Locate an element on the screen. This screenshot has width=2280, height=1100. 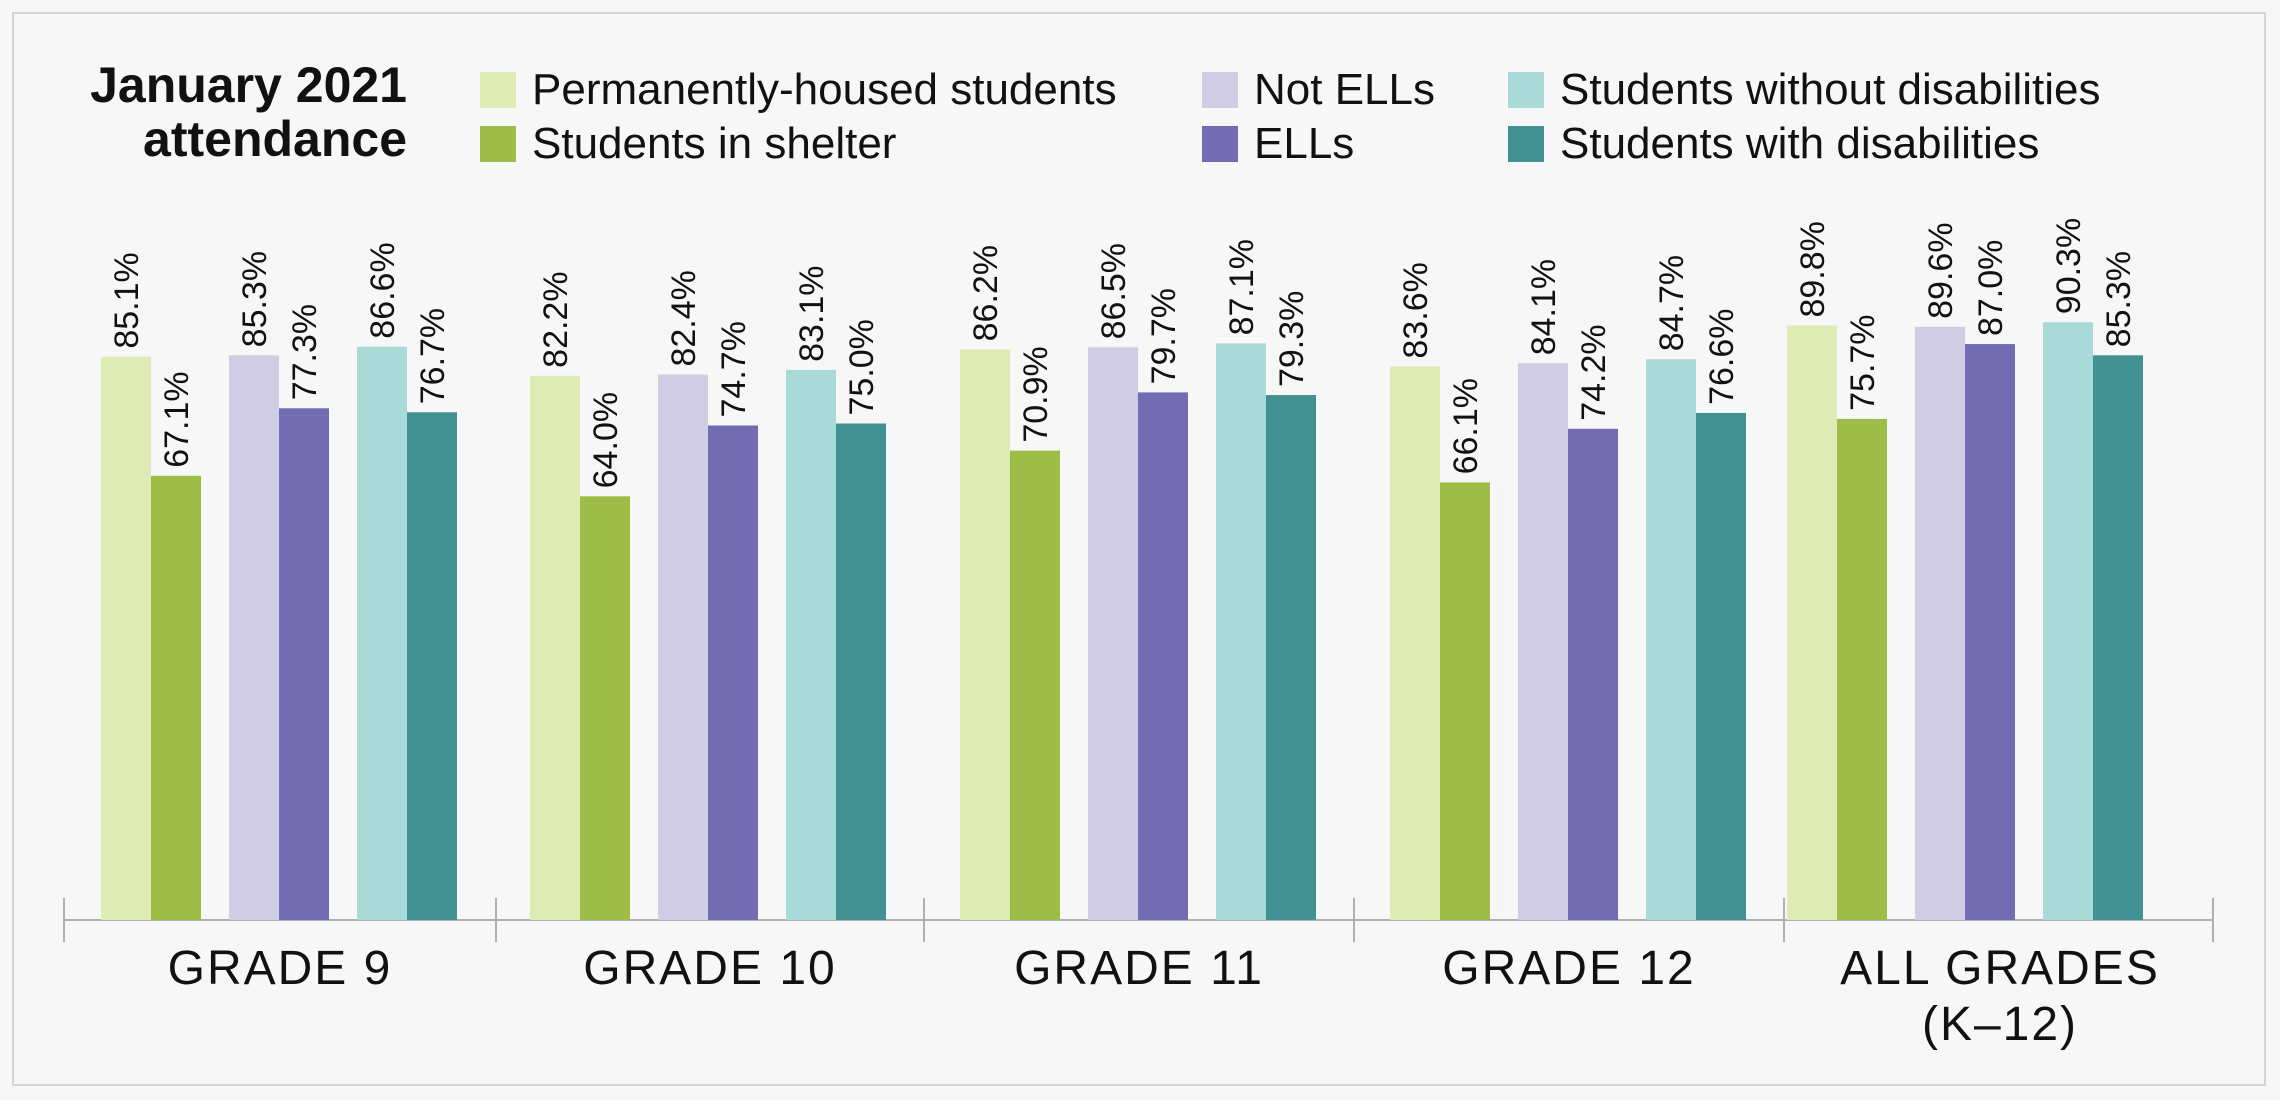
legend-item-students-with-disabilities: Students with disabilities is located at coordinates (1774, 143).